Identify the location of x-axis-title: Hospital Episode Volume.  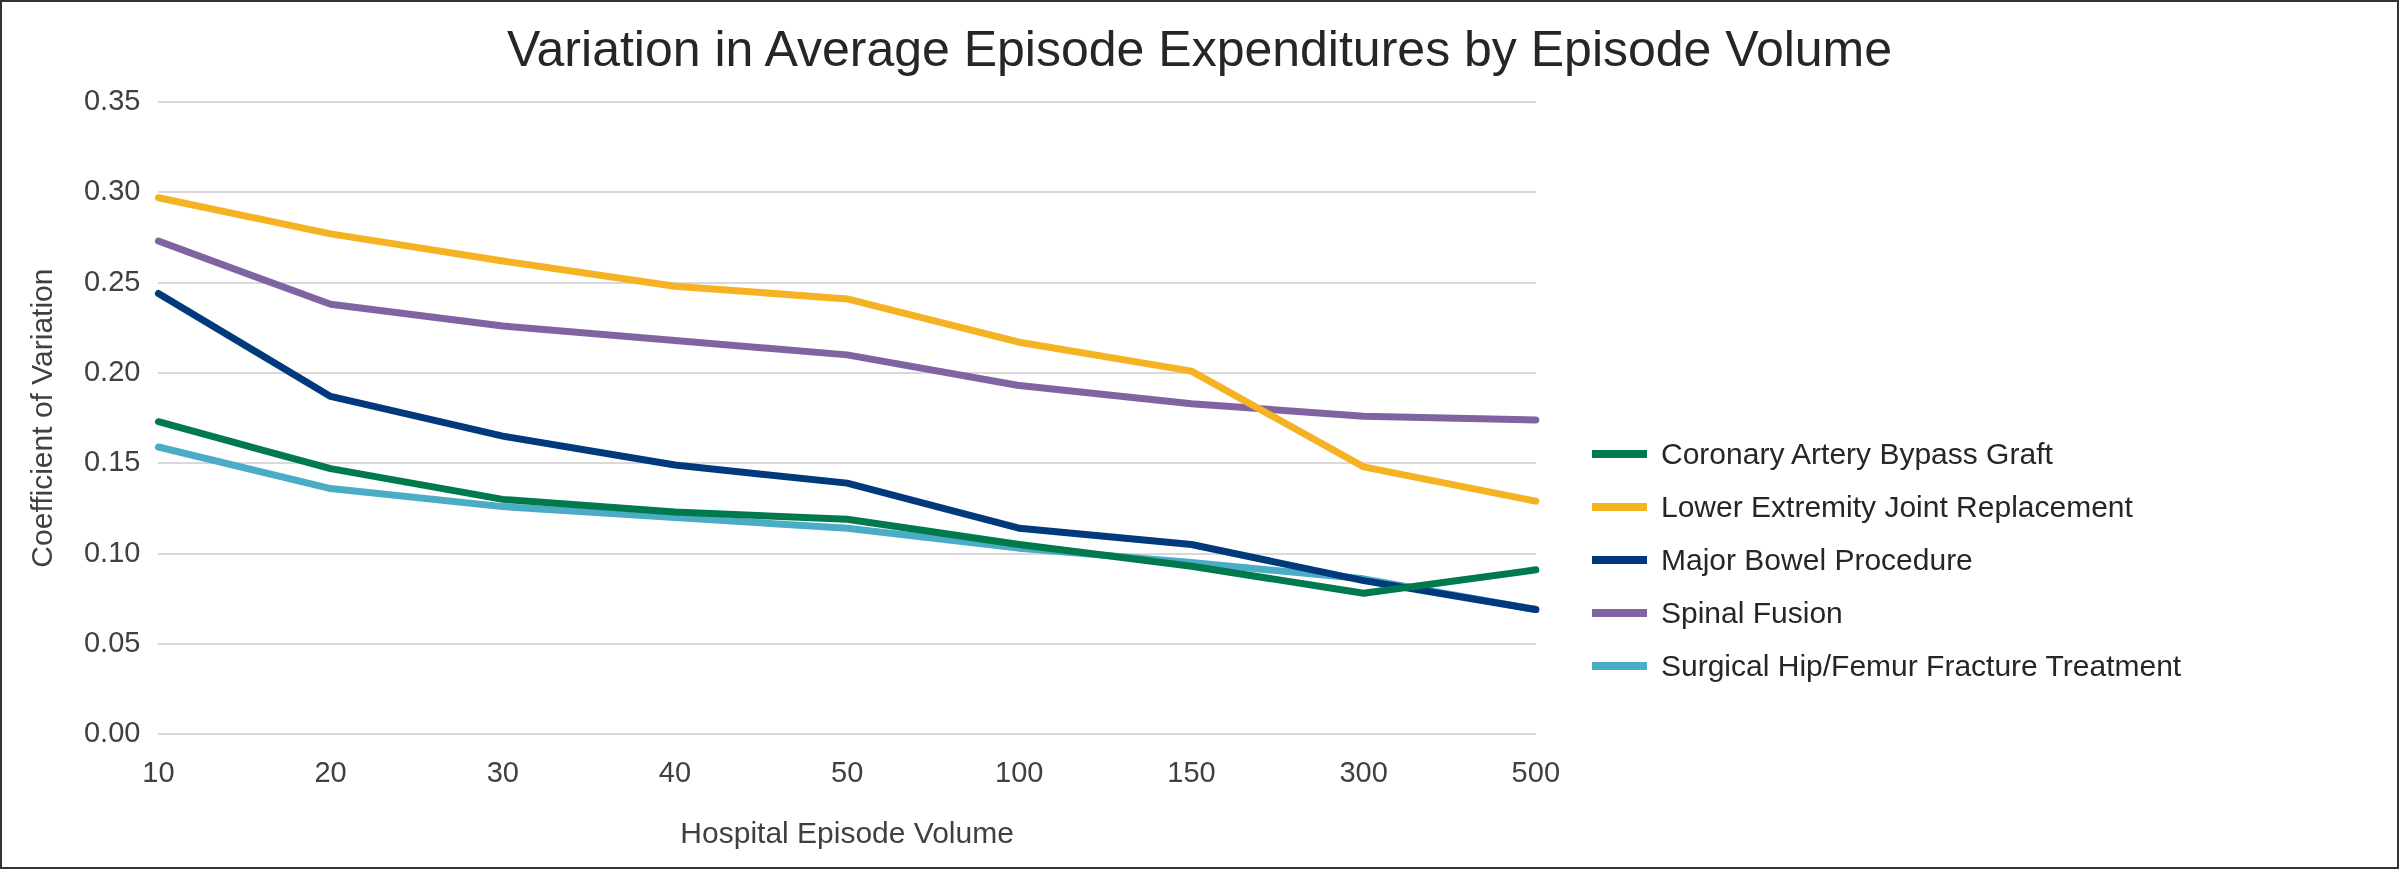
(847, 833).